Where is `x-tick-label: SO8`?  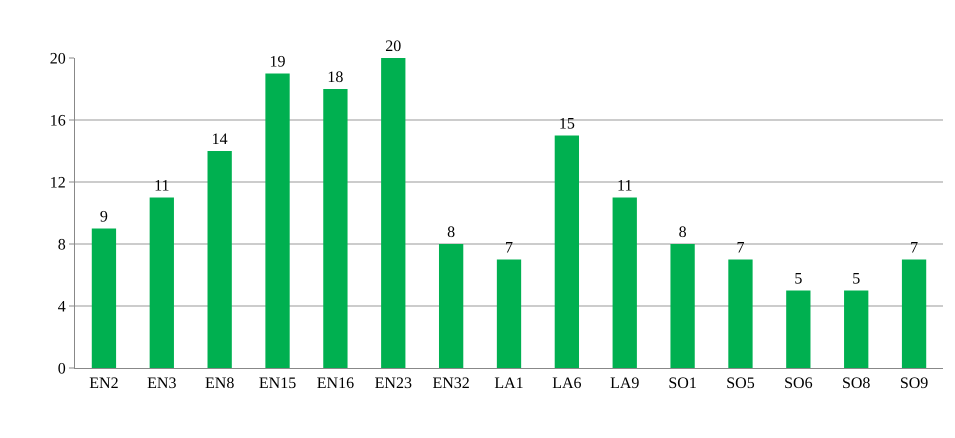
x-tick-label: SO8 is located at coordinates (856, 383).